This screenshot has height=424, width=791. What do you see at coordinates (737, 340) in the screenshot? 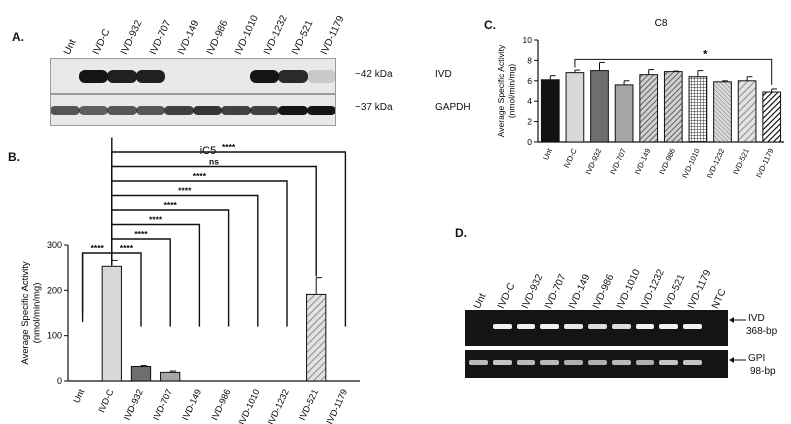
I see `gel-arrows` at bounding box center [737, 340].